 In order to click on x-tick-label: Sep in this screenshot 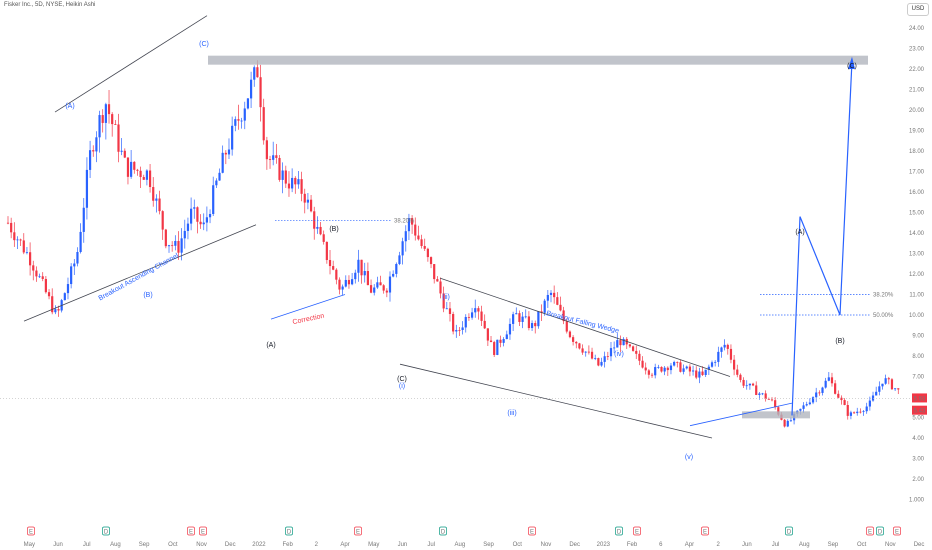, I will do `click(488, 545)`.